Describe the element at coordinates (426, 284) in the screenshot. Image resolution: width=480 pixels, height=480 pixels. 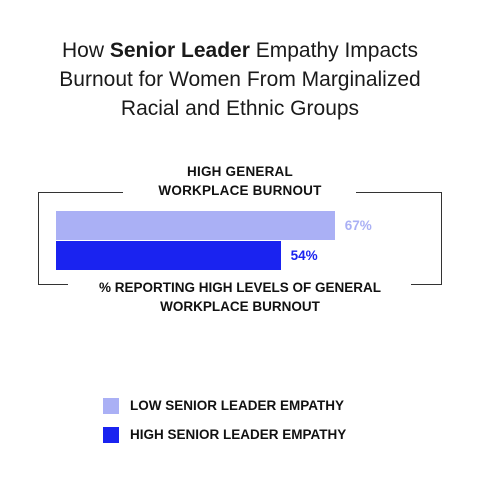
I see `frame-bottom-right-rule` at that location.